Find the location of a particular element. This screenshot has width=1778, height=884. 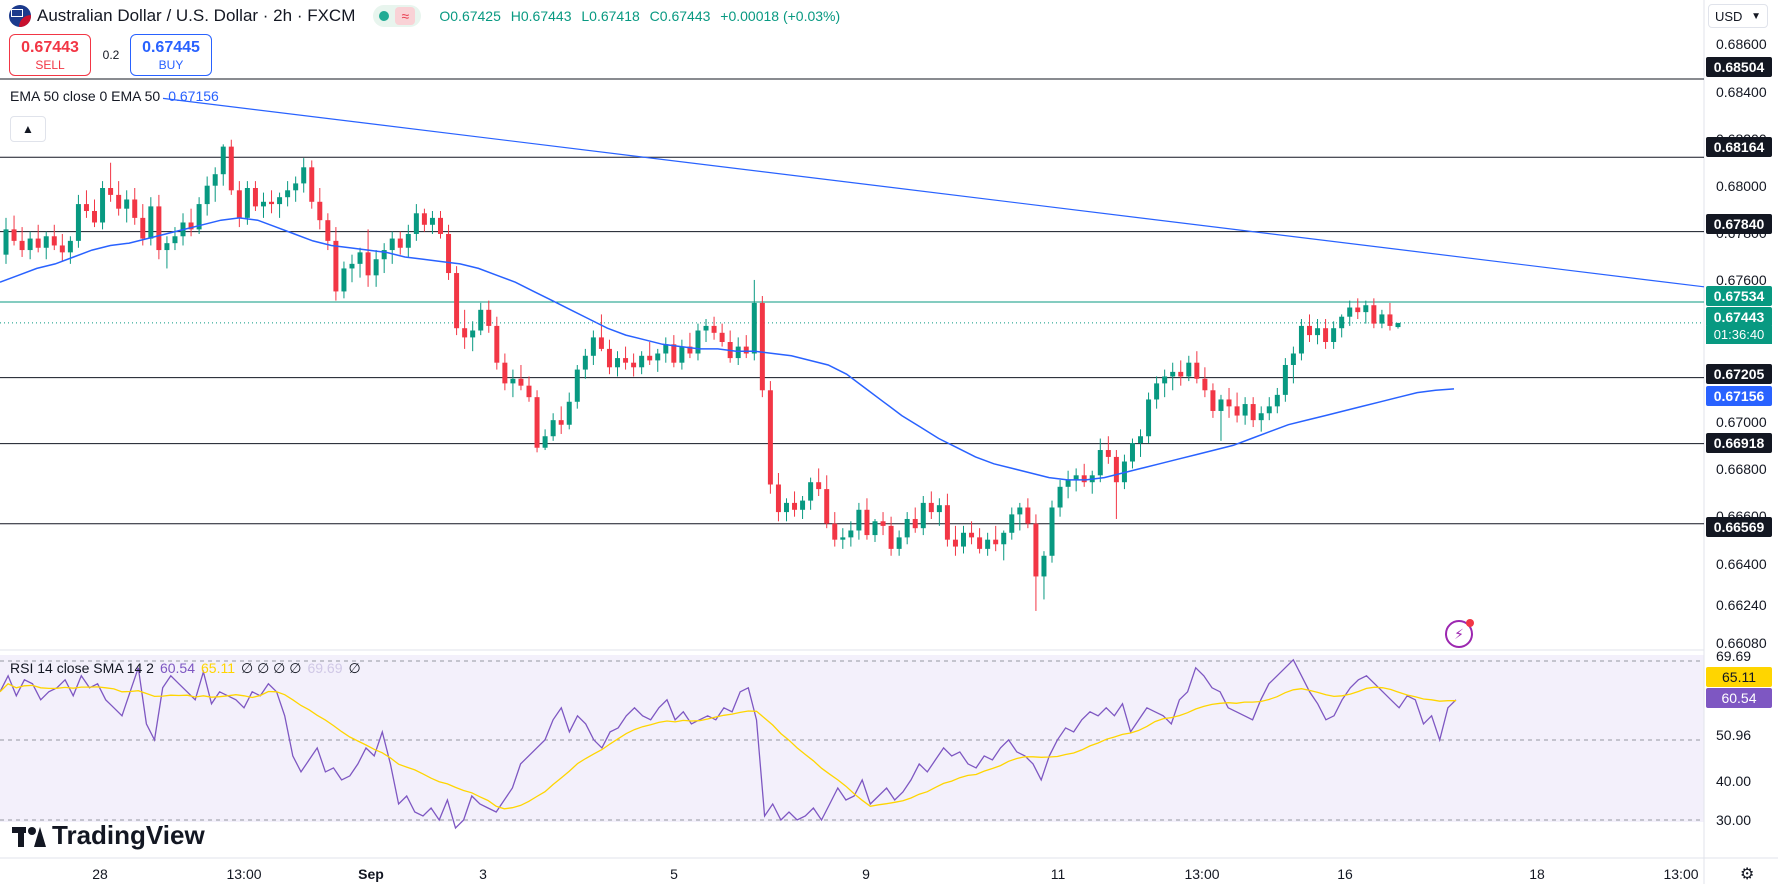

level-label: 0.67840 is located at coordinates (1739, 224).